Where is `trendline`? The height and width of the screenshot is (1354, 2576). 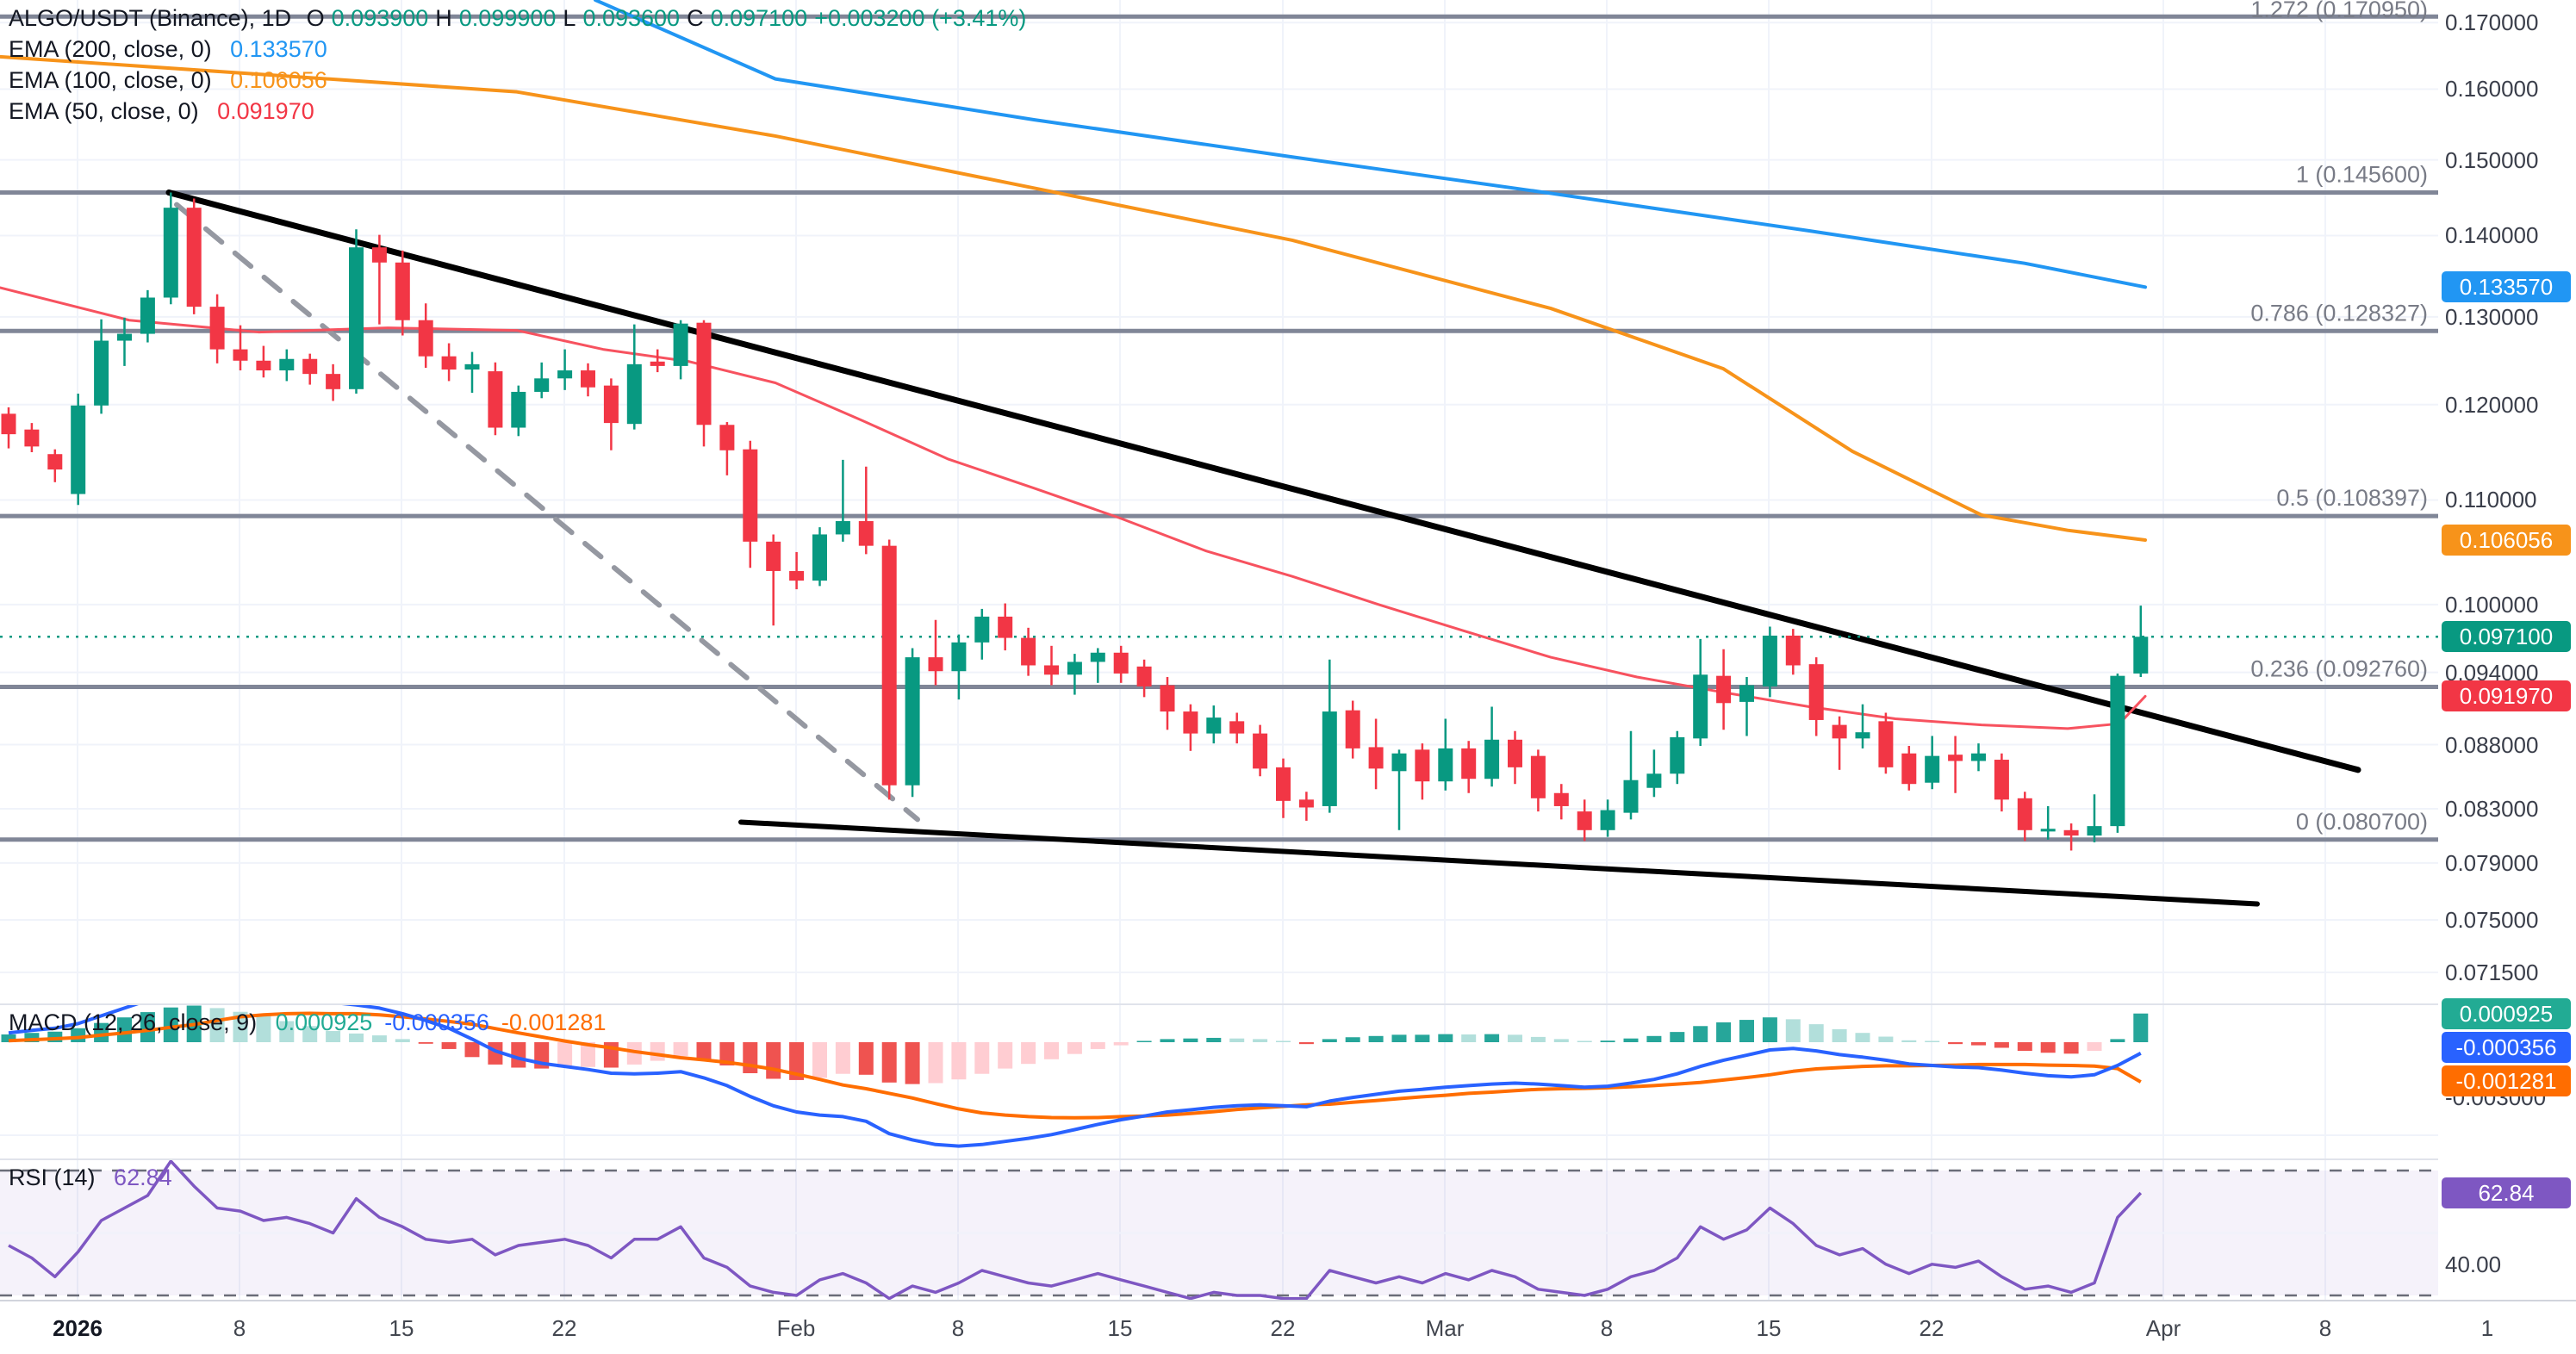
trendline is located at coordinates (1499, 863).